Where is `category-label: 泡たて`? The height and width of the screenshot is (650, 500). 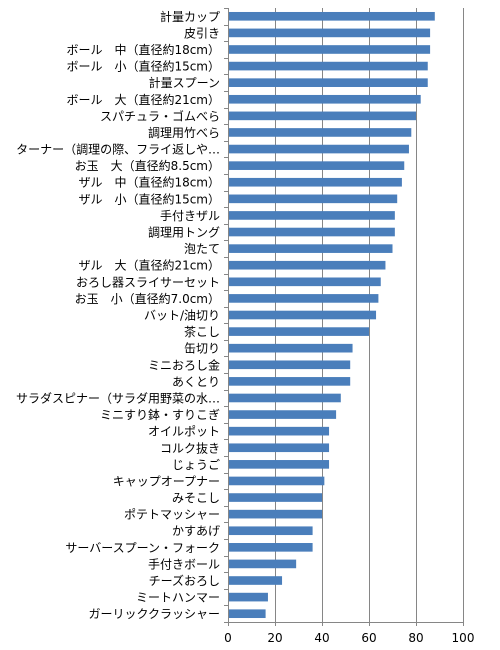 category-label: 泡たて is located at coordinates (202, 249).